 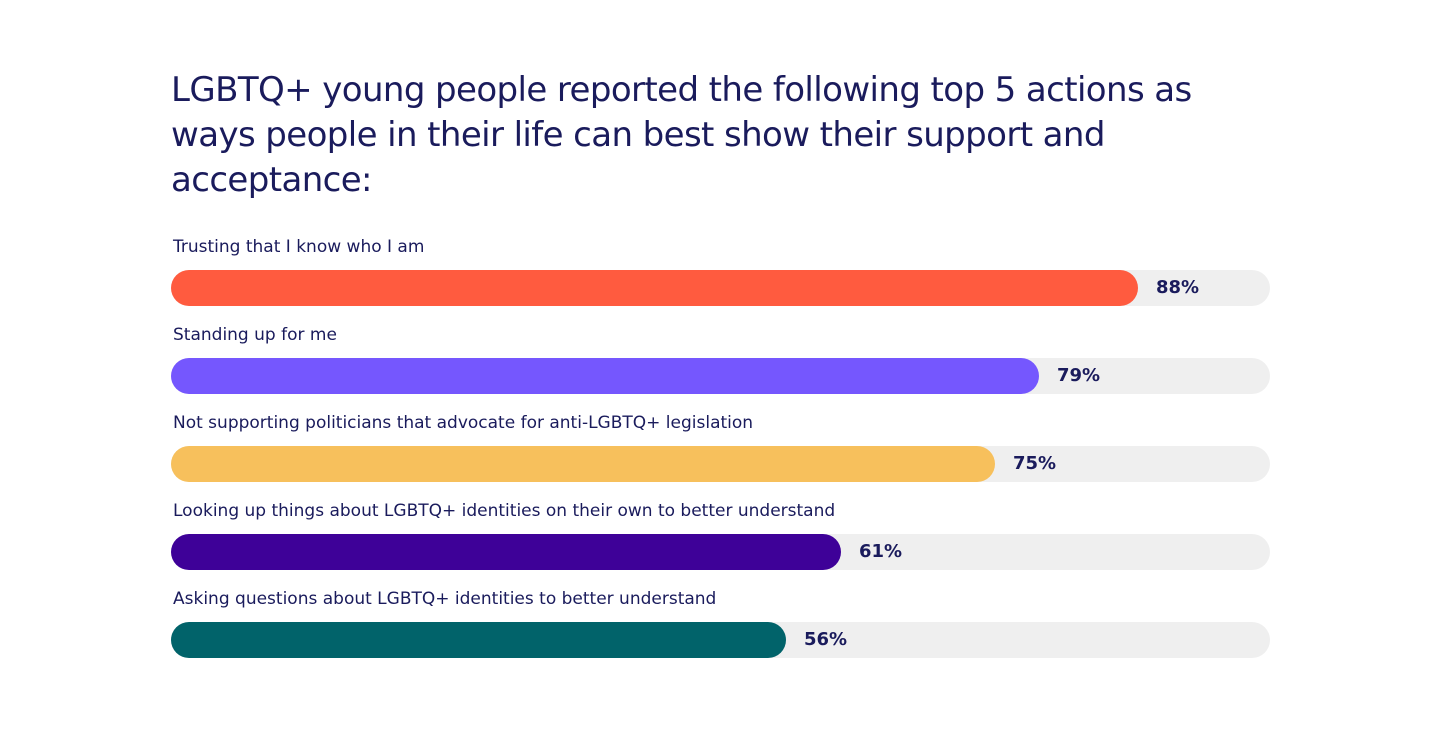 I want to click on bar-category-label: Standing up for me, so click(x=255, y=335).